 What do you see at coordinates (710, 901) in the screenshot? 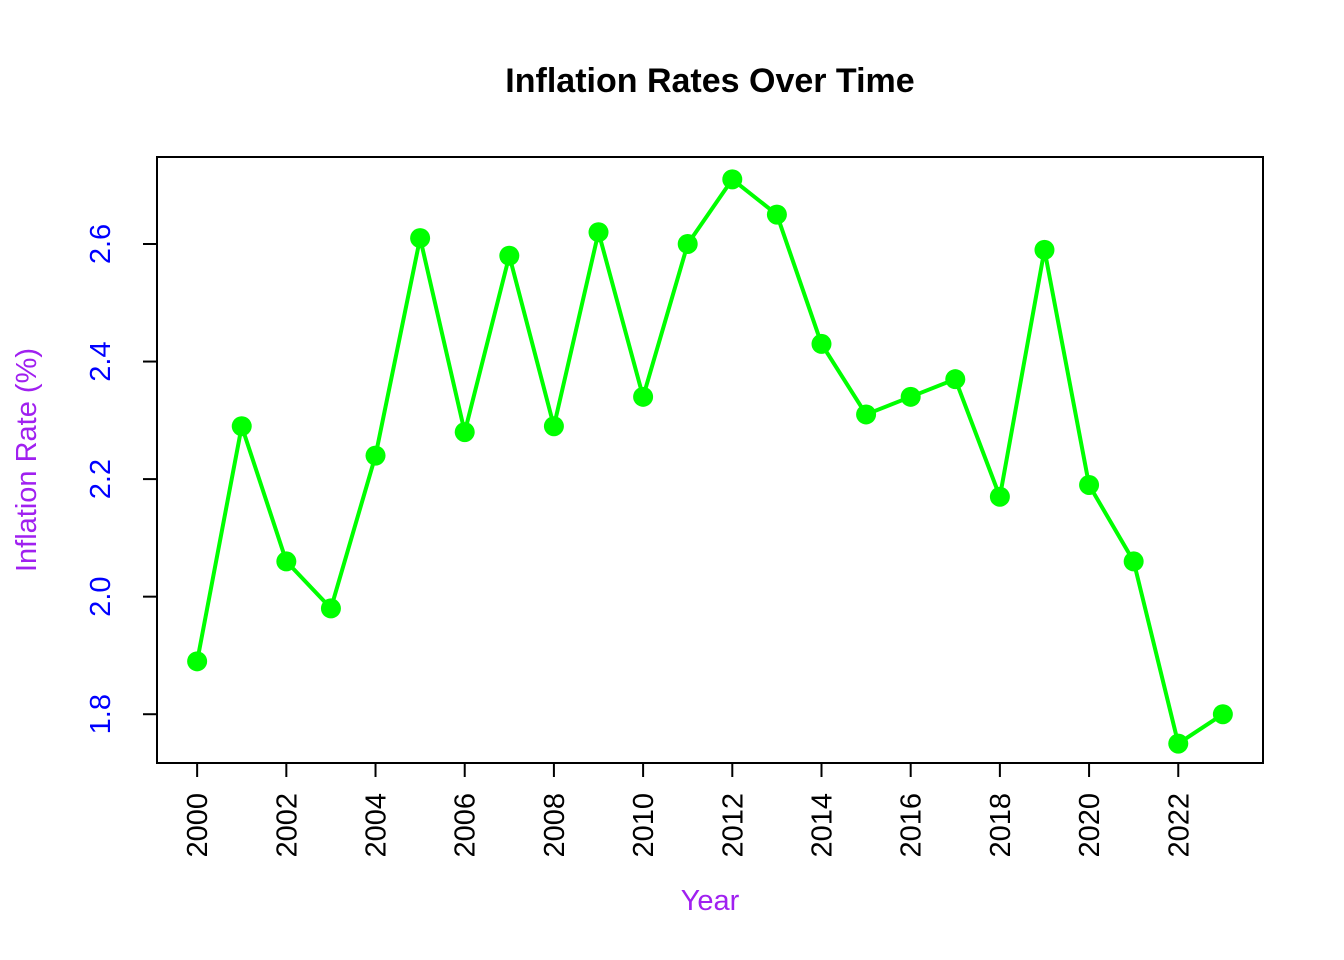
I see `x-axis-title: Year` at bounding box center [710, 901].